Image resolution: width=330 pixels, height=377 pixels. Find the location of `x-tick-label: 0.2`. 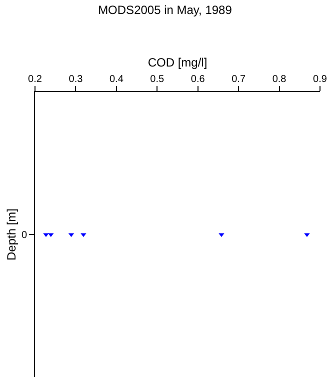

x-tick-label: 0.2 is located at coordinates (35, 79).